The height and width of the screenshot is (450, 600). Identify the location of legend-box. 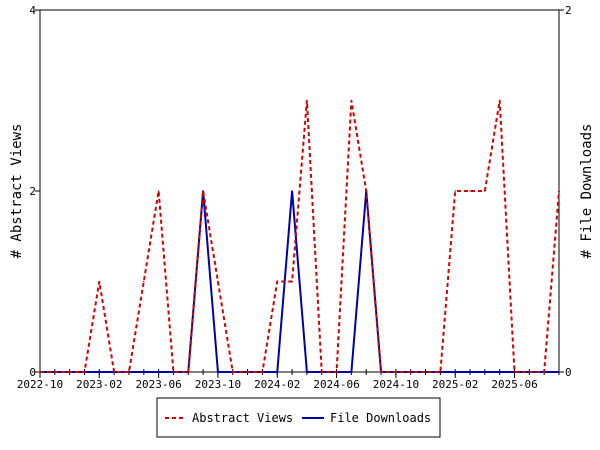
(298, 417).